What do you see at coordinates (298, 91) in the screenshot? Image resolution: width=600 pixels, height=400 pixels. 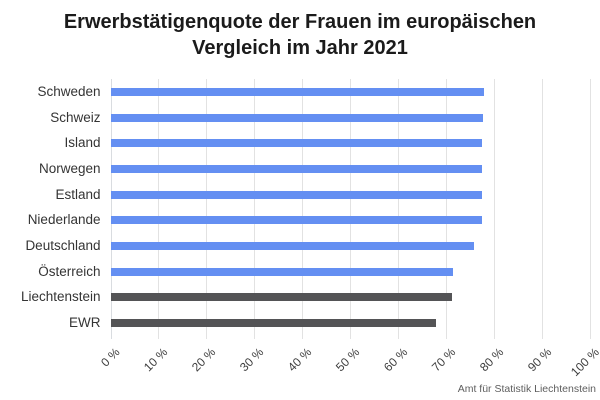 I see `bar-schweden` at bounding box center [298, 91].